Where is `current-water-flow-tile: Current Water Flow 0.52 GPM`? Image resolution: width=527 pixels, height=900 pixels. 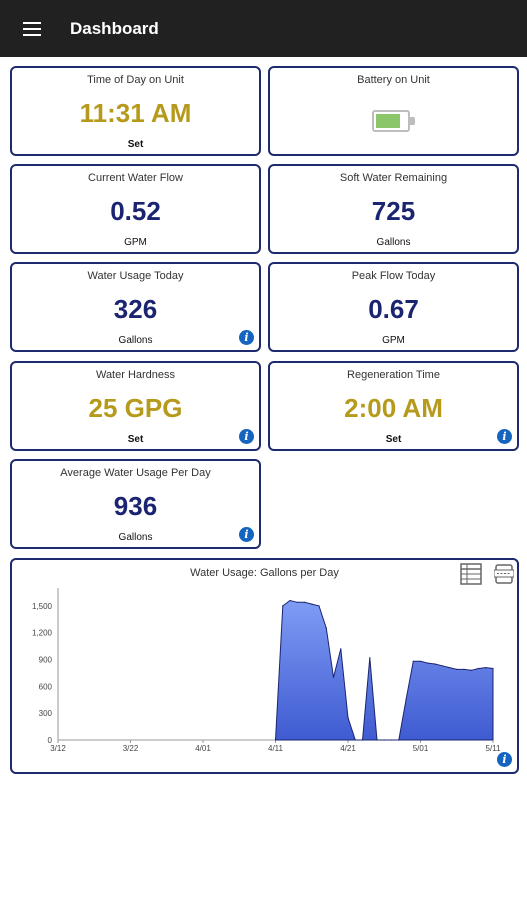
current-water-flow-tile: Current Water Flow 0.52 GPM is located at coordinates (135, 209).